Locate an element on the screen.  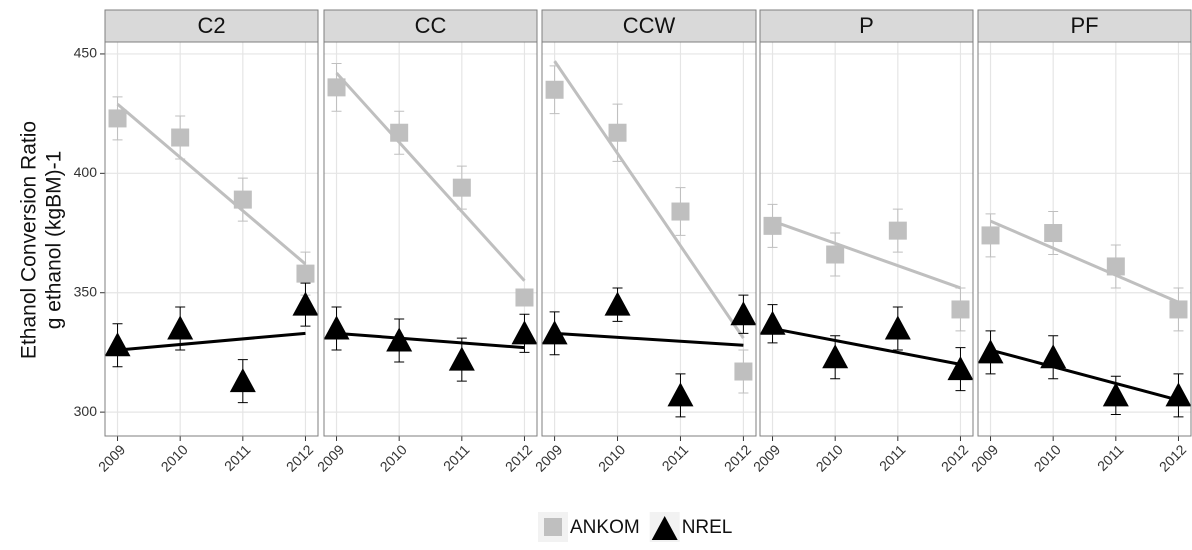
strip-title: C2 is located at coordinates (211, 25).